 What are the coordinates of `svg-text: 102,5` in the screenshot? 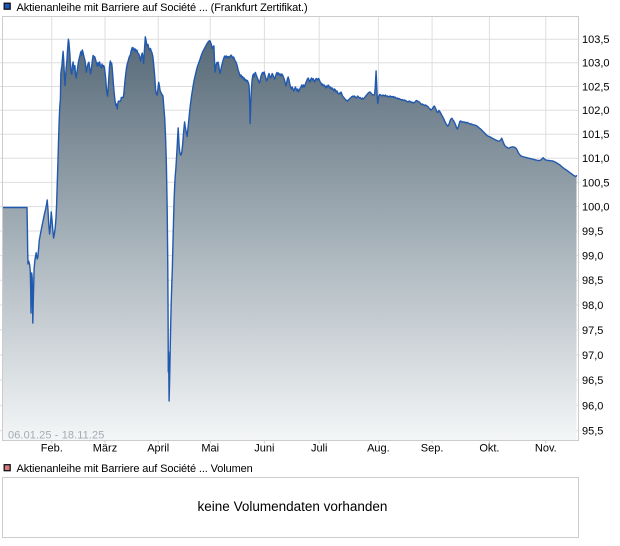 It's located at (596, 87).